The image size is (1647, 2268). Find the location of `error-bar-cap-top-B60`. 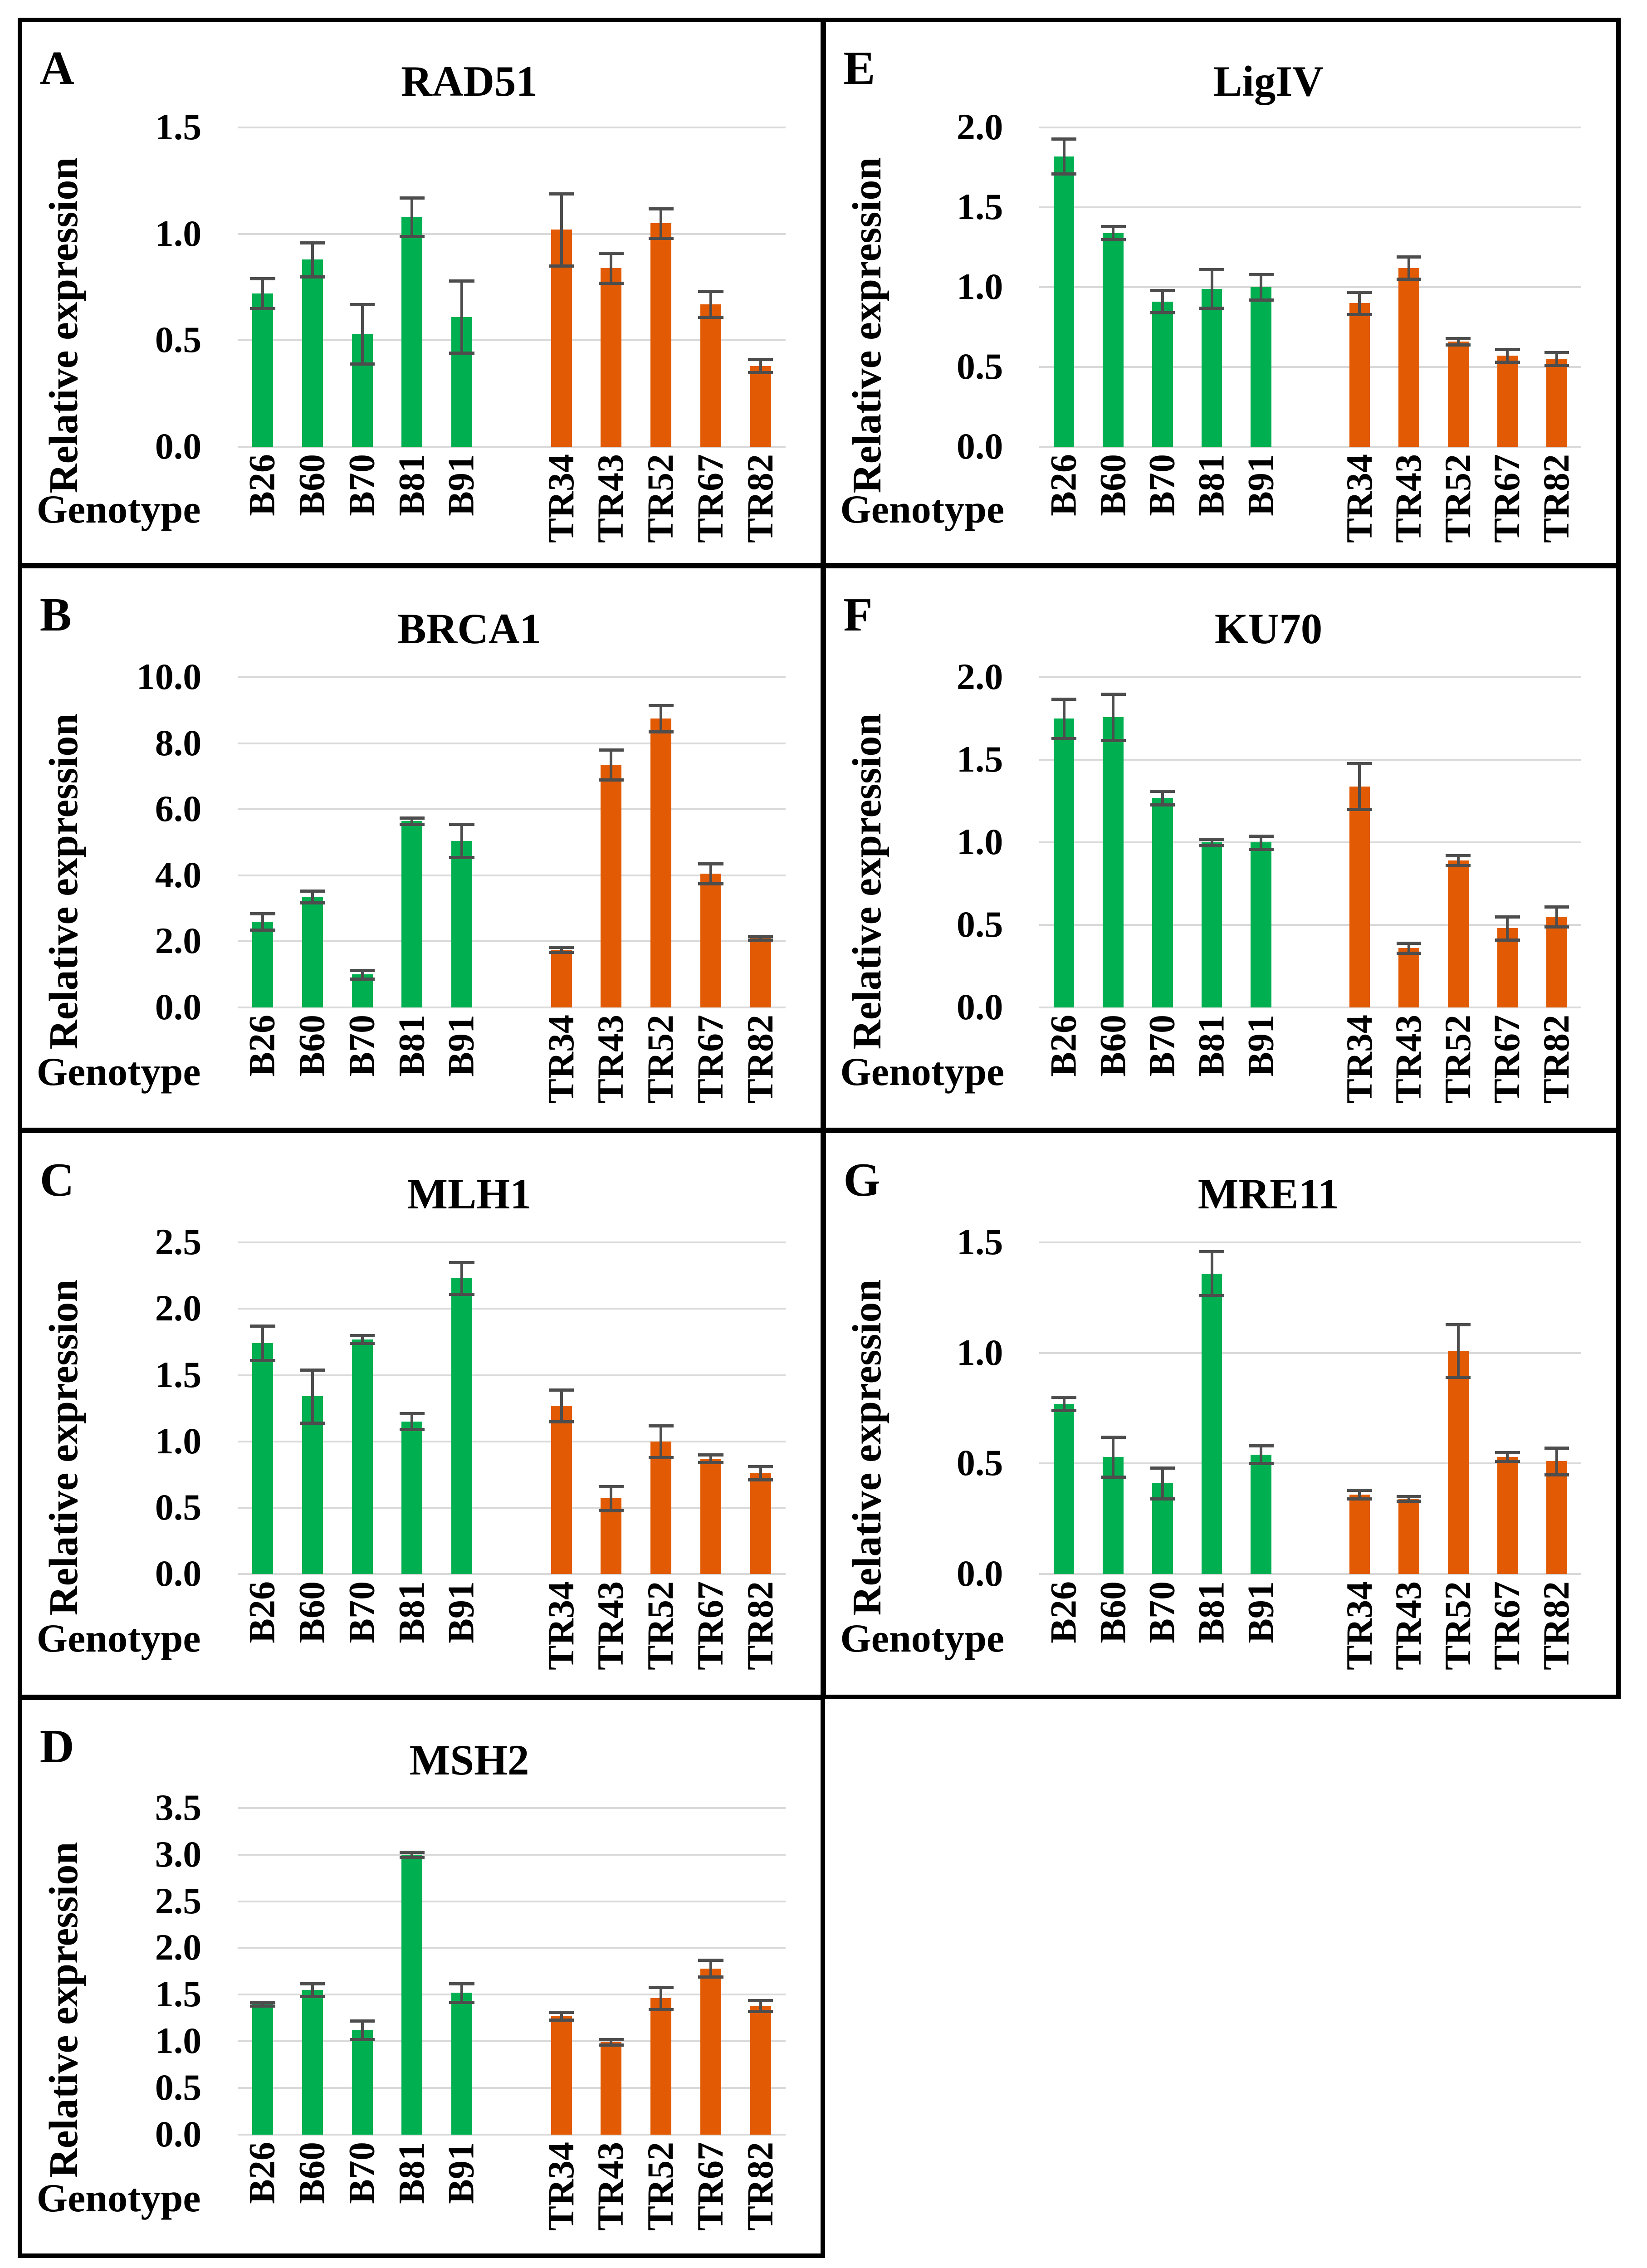

error-bar-cap-top-B60 is located at coordinates (312, 242).